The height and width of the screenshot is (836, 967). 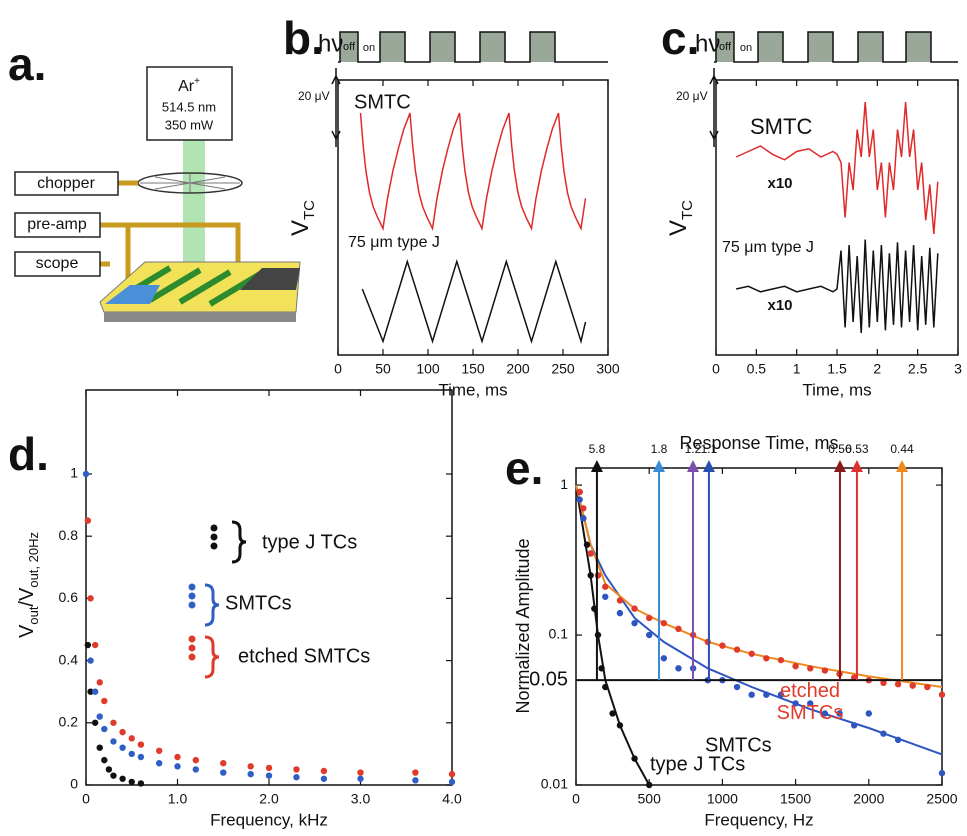 I want to click on x-tick-label: 2.5, so click(x=918, y=369).